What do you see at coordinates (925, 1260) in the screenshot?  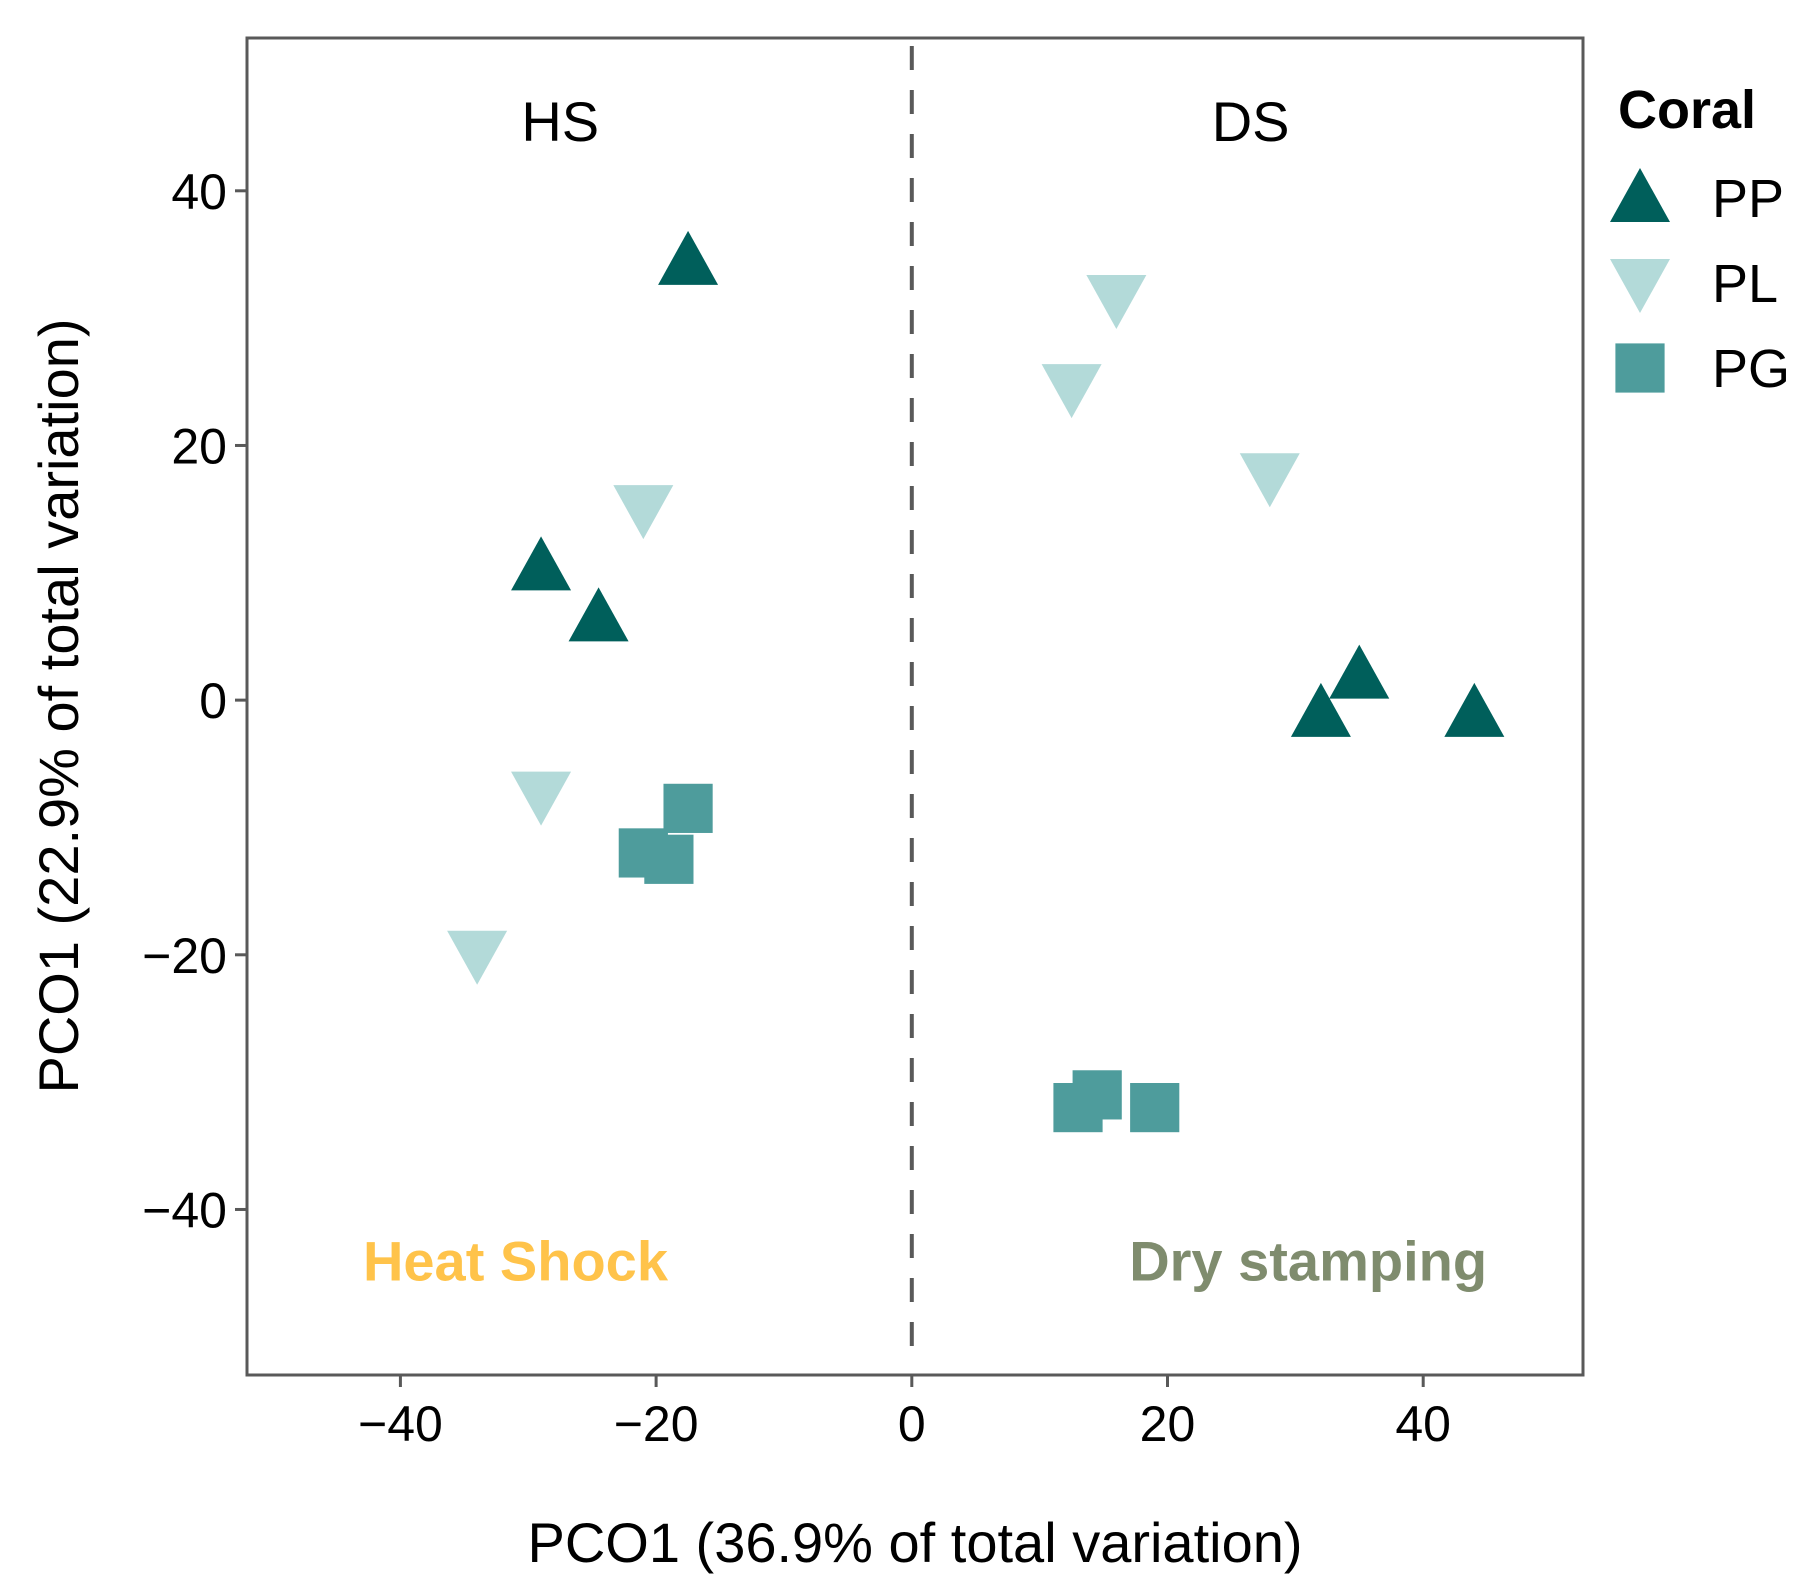 I see `treatment-annotations: Heat Shock Dry stamping` at bounding box center [925, 1260].